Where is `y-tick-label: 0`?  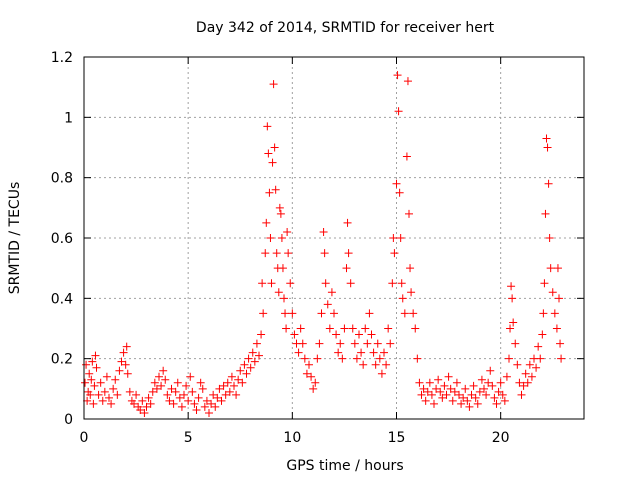
y-tick-label: 0 is located at coordinates (68, 420).